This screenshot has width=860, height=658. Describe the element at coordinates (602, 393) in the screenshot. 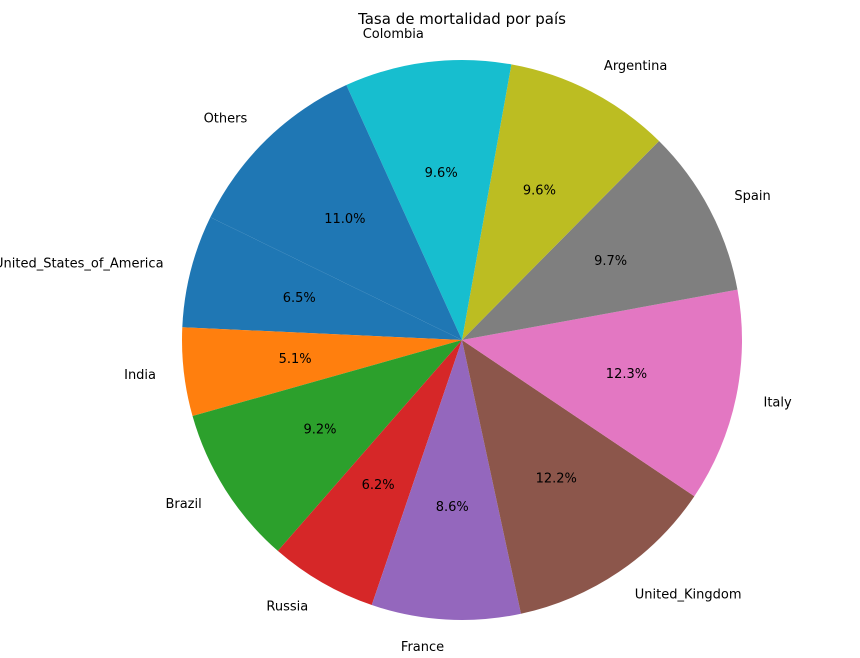

I see `pie-slice-italy` at that location.